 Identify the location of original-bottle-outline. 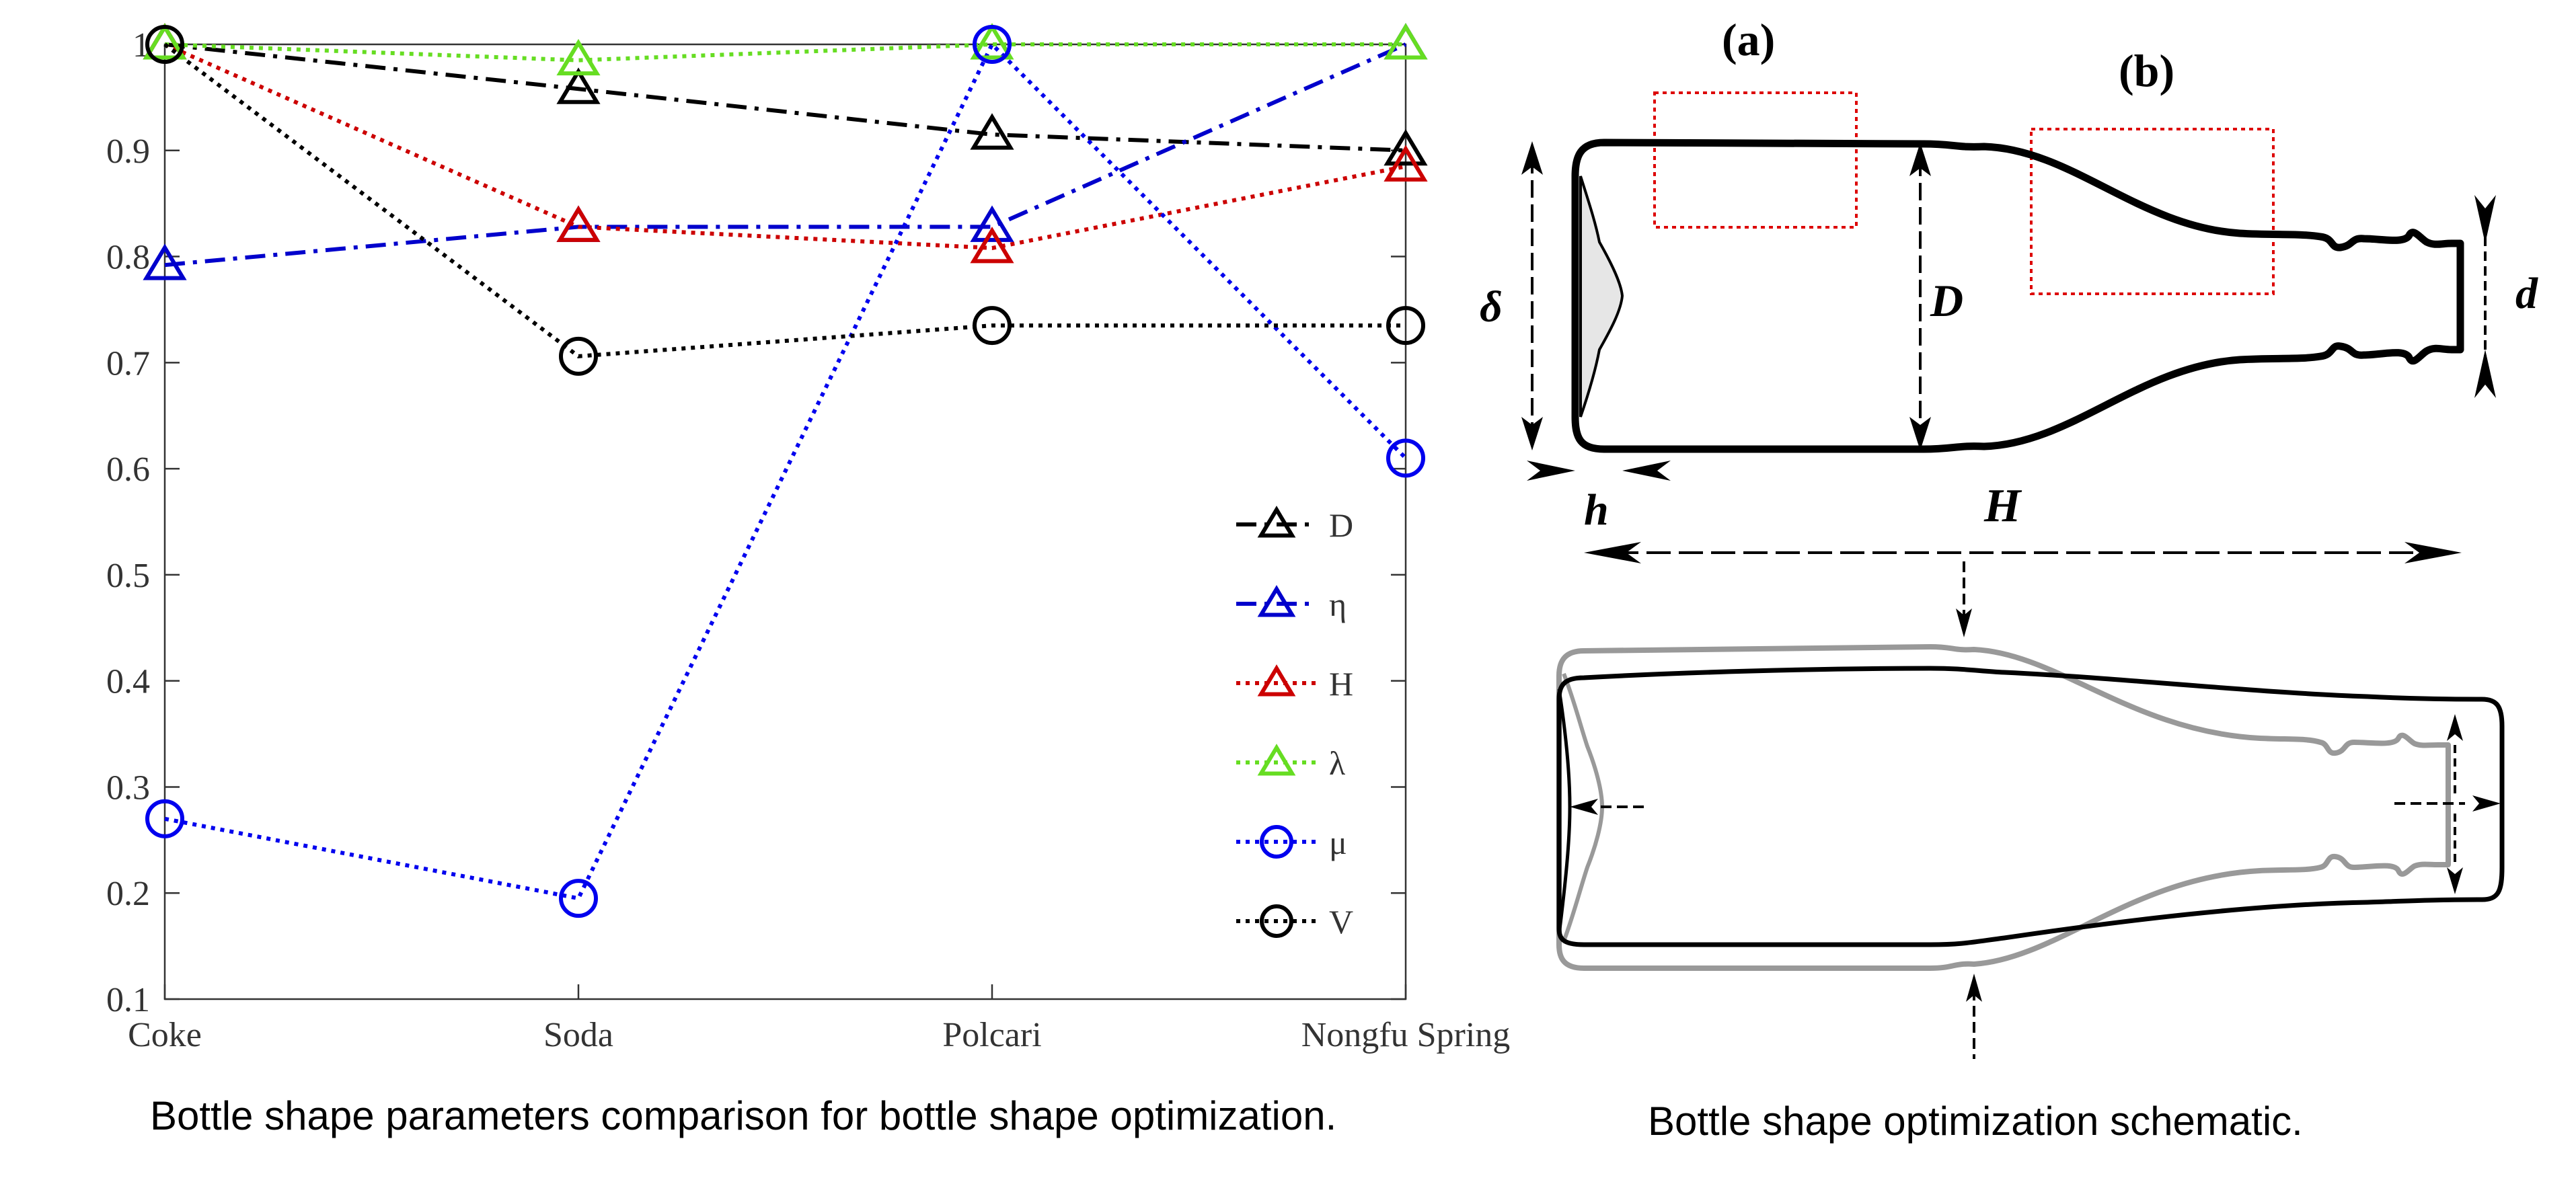
(2003, 807).